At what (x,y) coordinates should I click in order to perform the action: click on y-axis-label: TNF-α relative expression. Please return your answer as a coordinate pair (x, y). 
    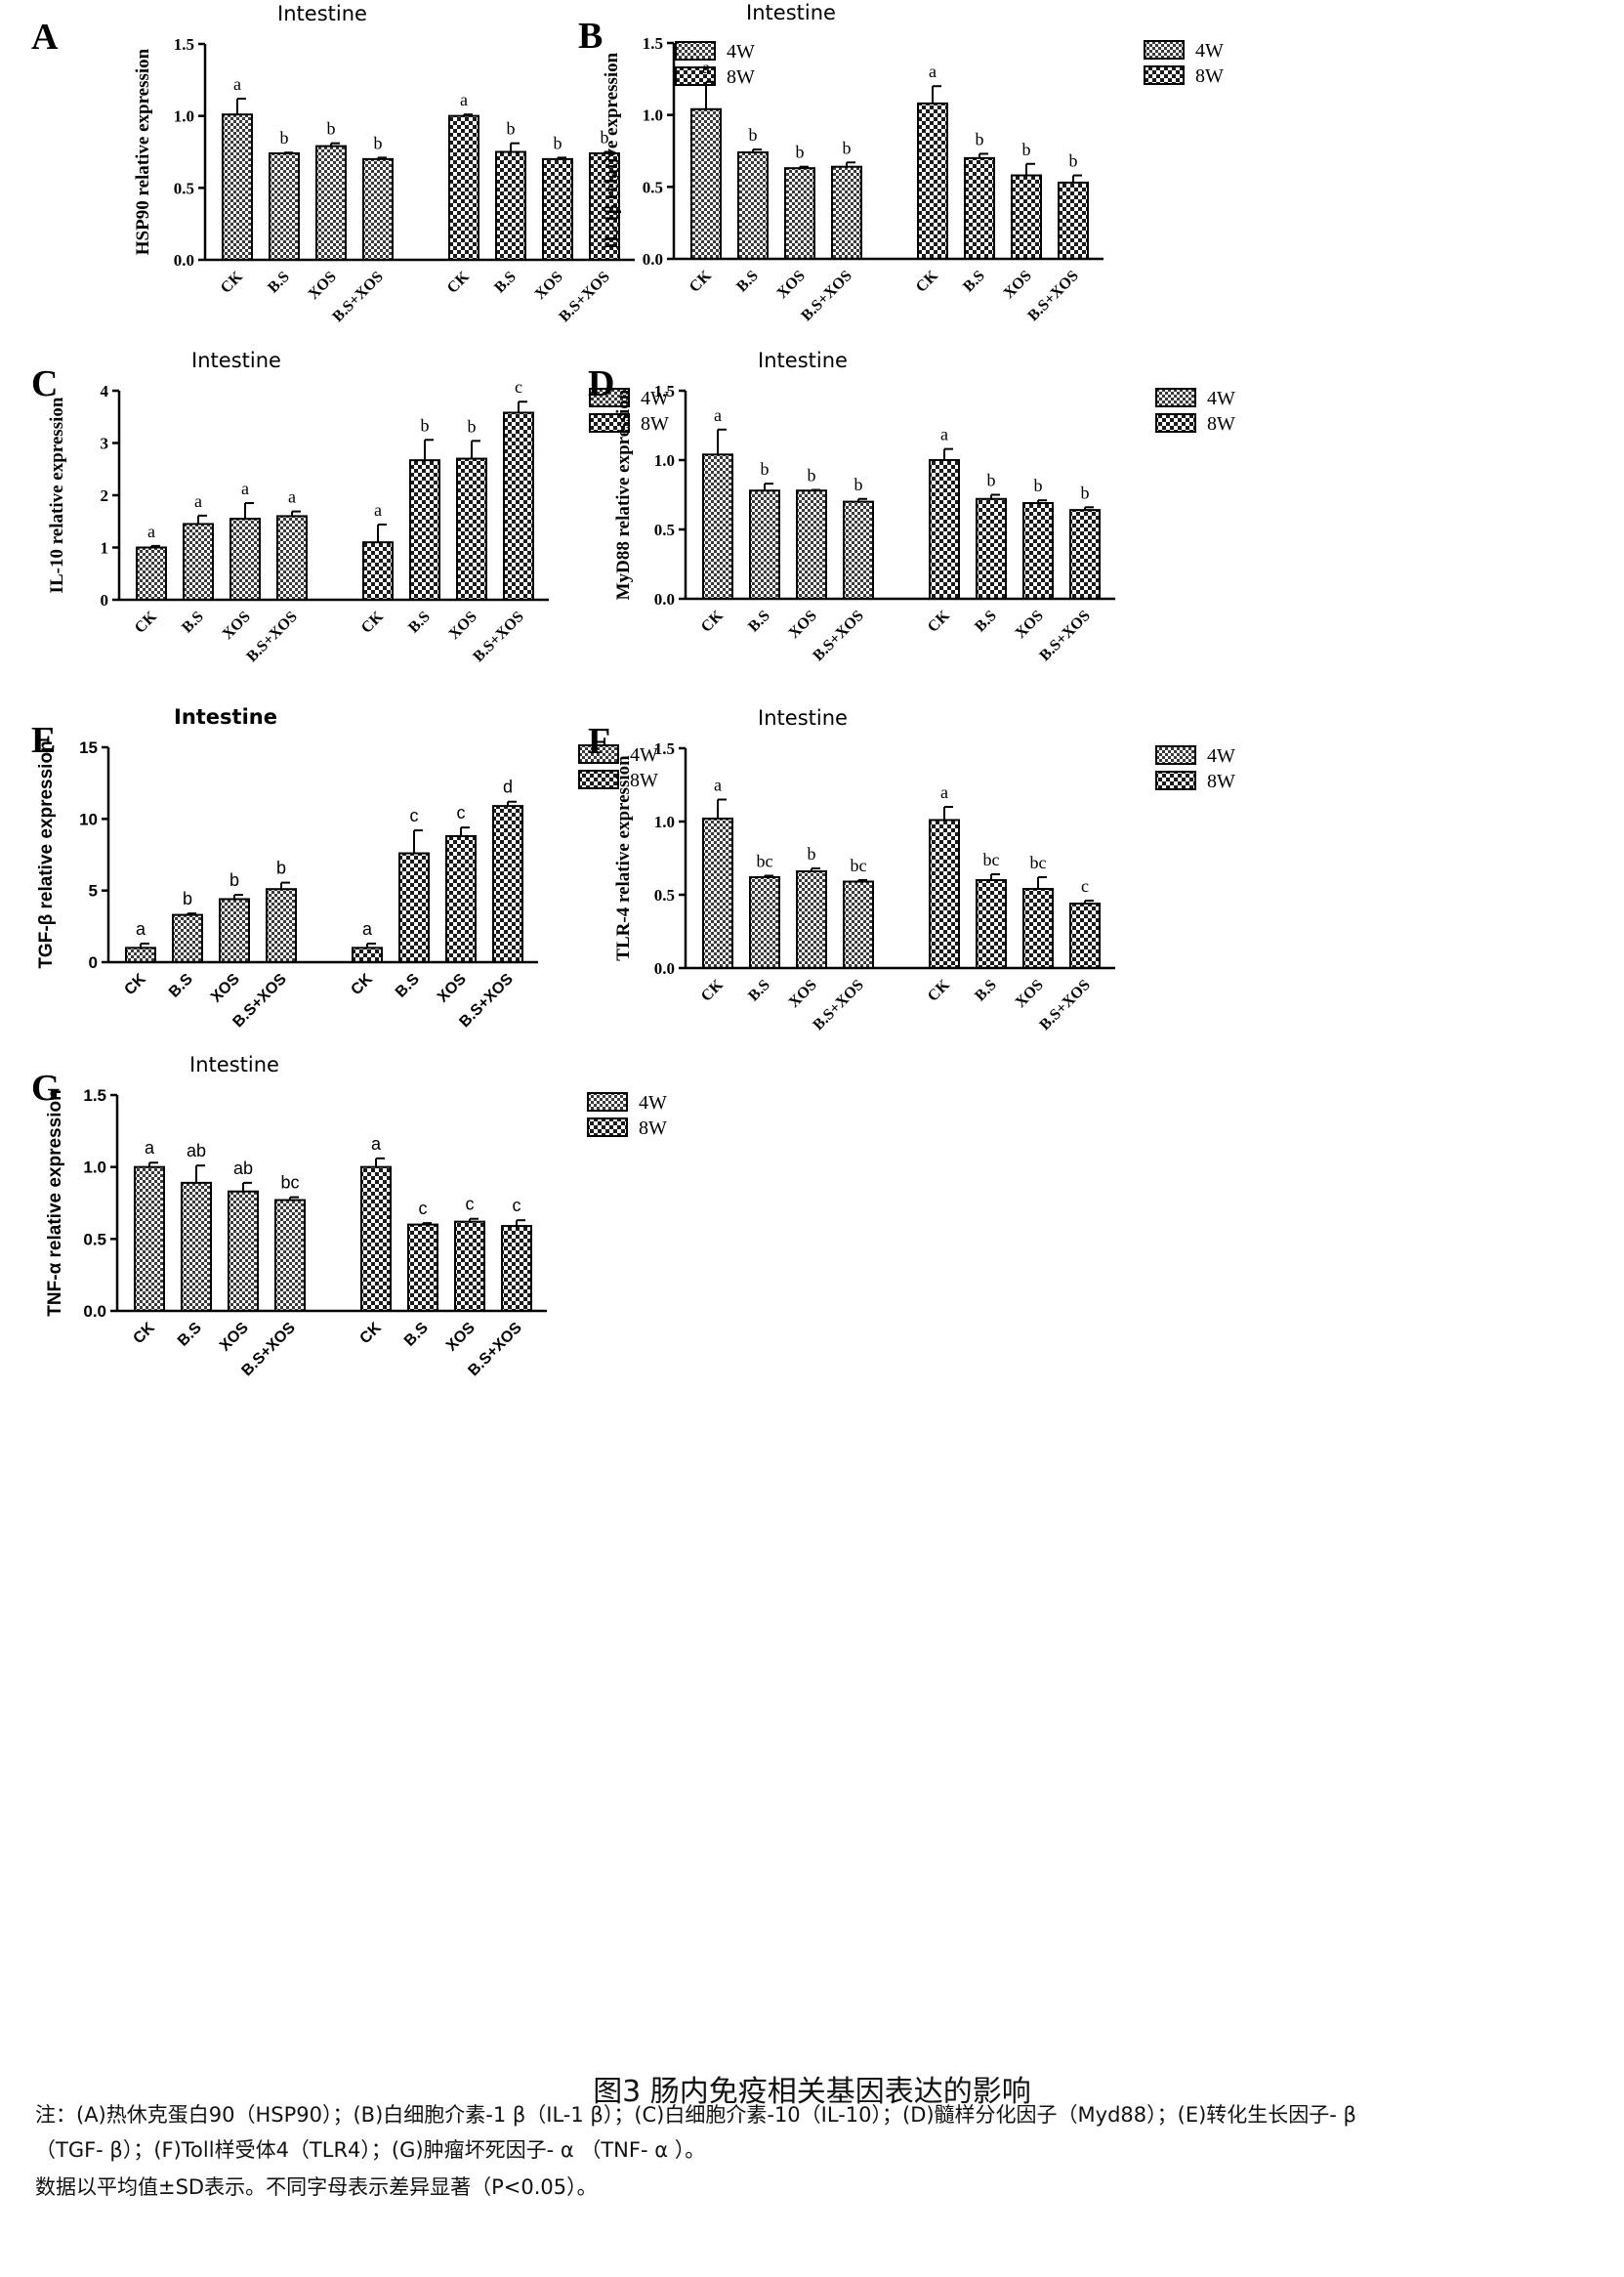
    Looking at the image, I should click on (55, 1203).